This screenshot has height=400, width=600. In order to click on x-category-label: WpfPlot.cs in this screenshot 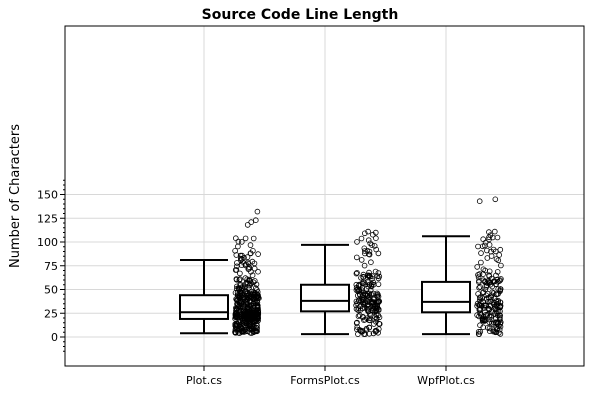, I will do `click(446, 380)`.